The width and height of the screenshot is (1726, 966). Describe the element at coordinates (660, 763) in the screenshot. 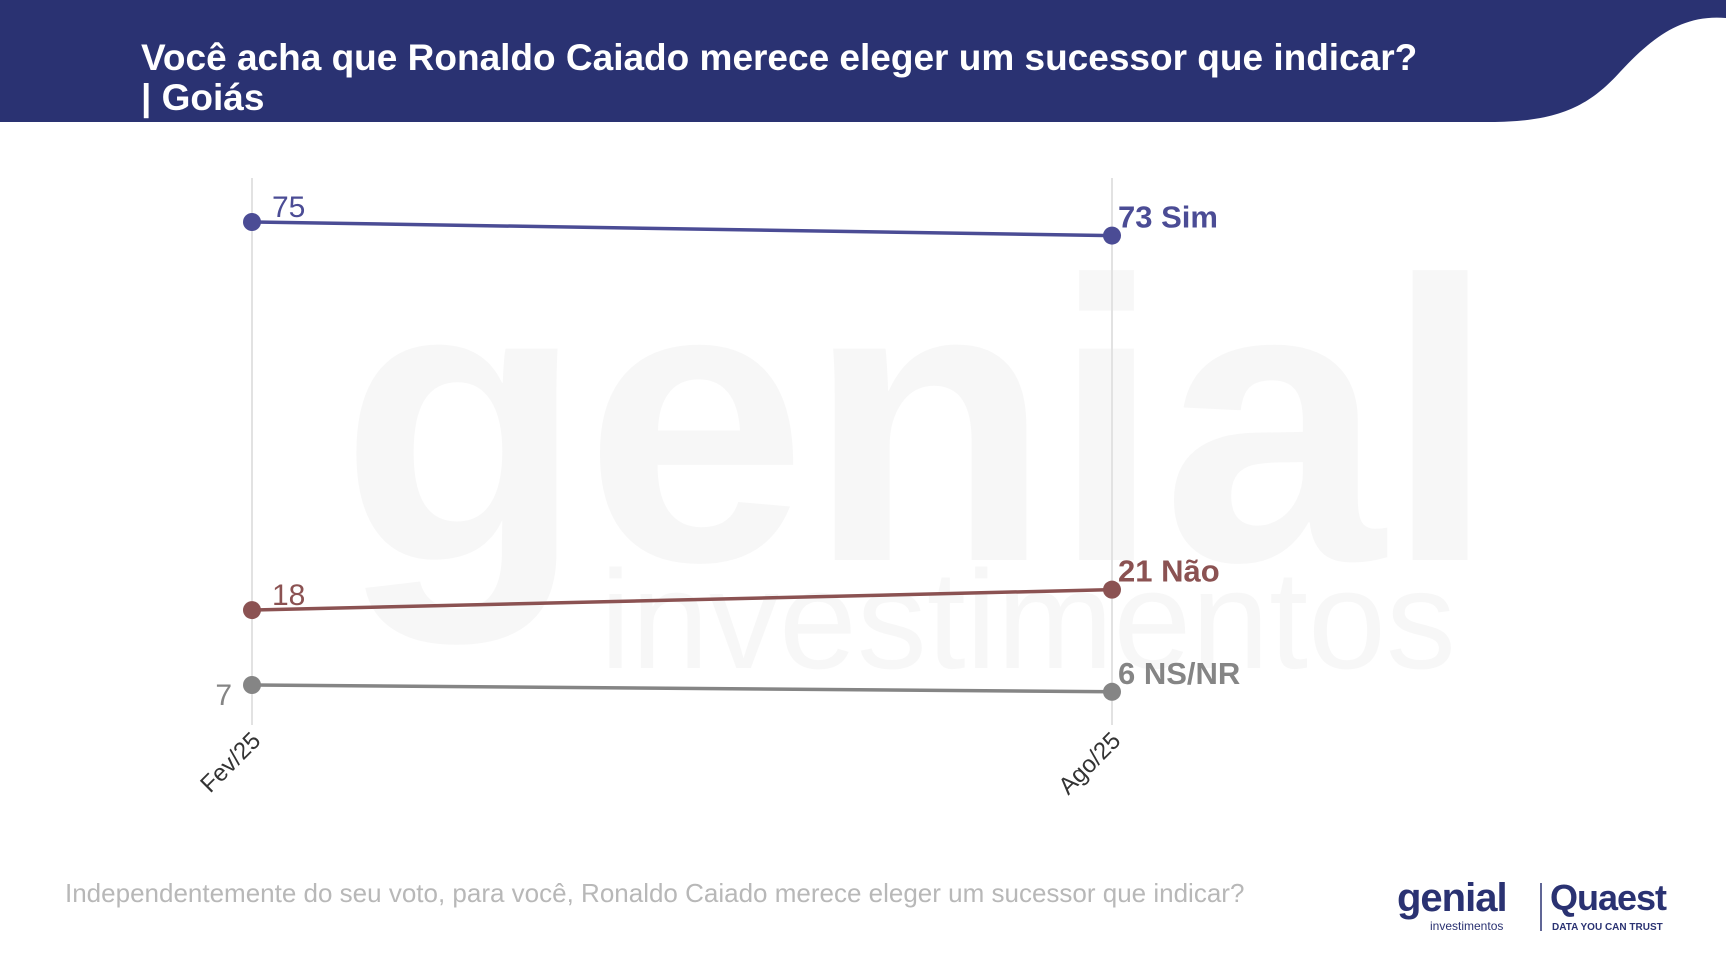

I see `x-axis-ticks: Fev/25 Ago/25` at that location.